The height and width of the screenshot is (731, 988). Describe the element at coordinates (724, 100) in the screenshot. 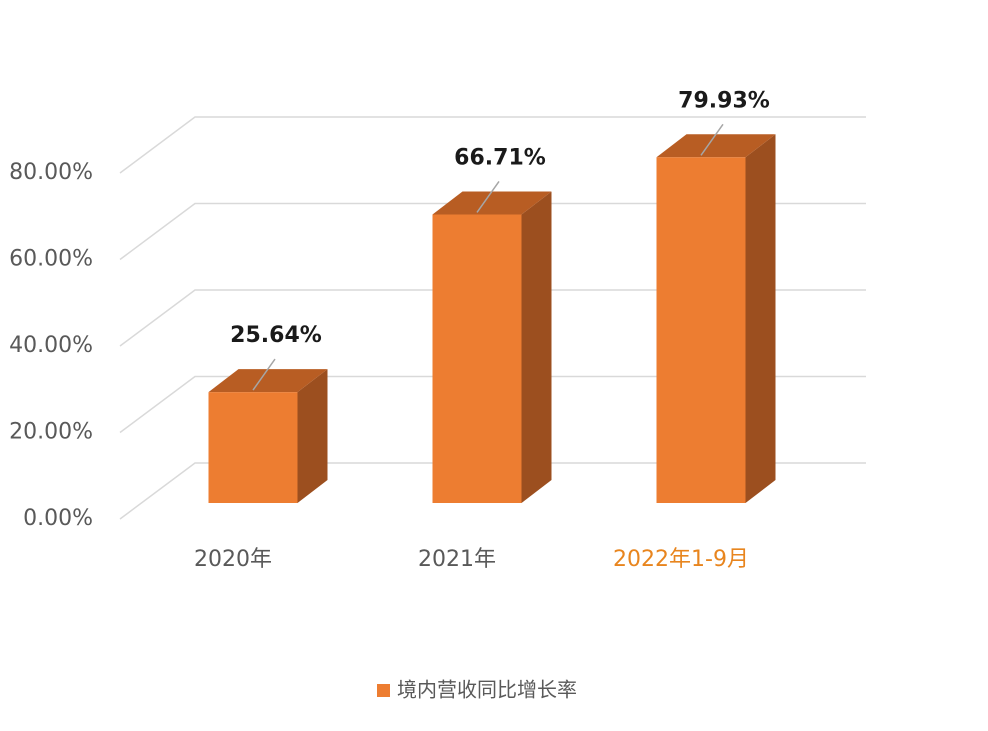

I see `data-label: 79.93%` at that location.